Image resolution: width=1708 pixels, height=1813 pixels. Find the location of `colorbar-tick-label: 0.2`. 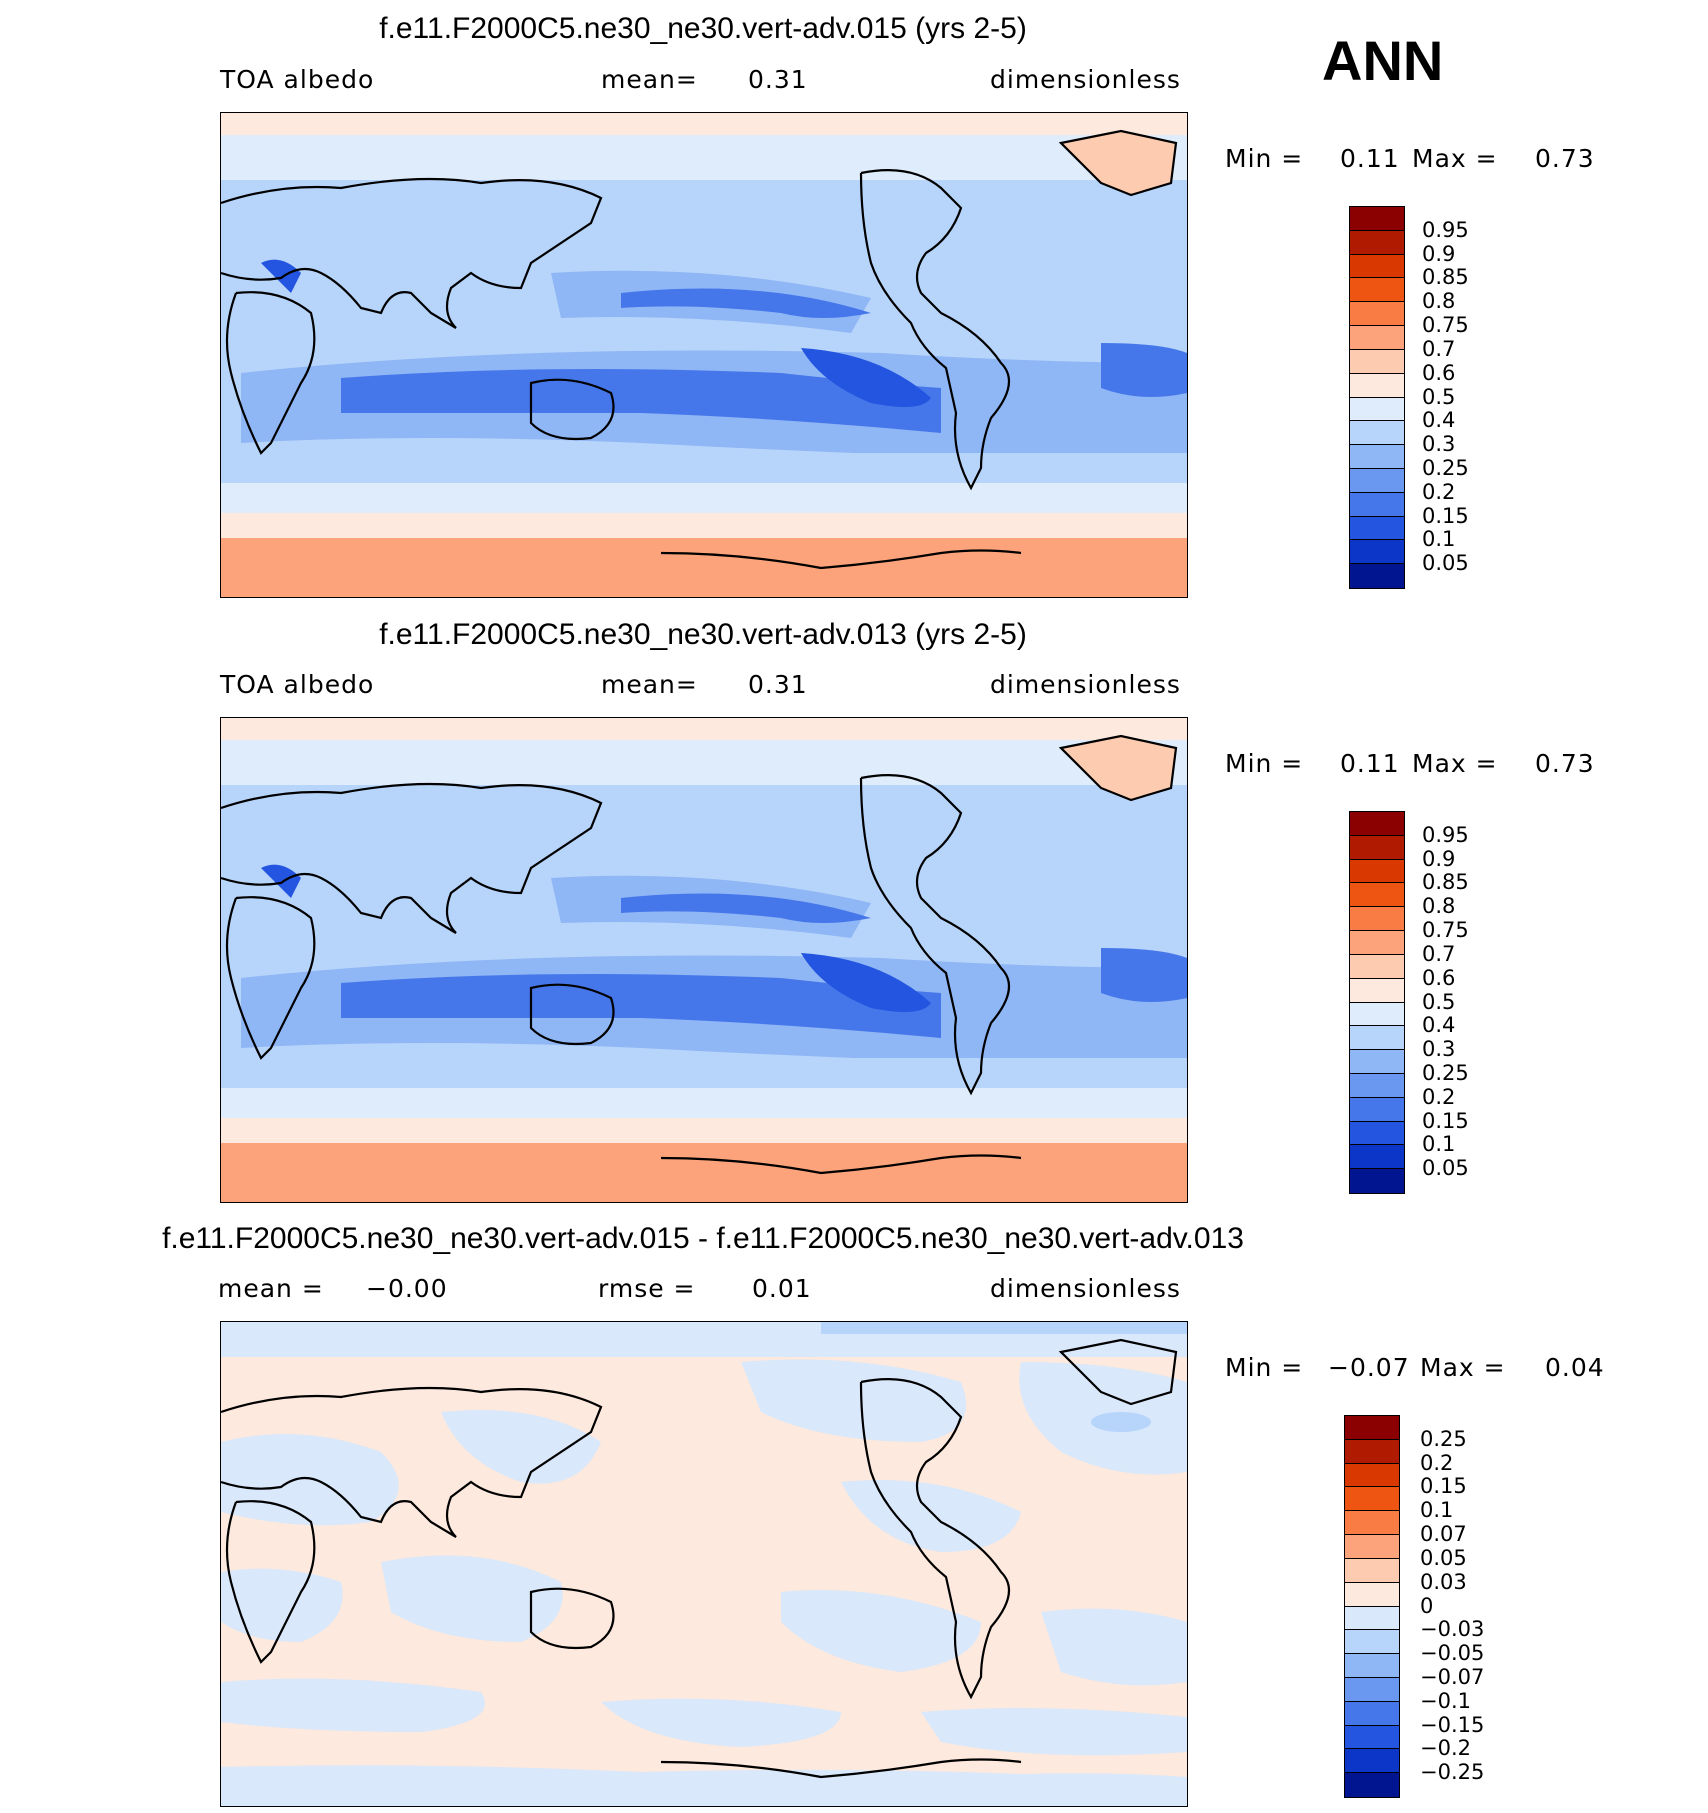

colorbar-tick-label: 0.2 is located at coordinates (1437, 1462).